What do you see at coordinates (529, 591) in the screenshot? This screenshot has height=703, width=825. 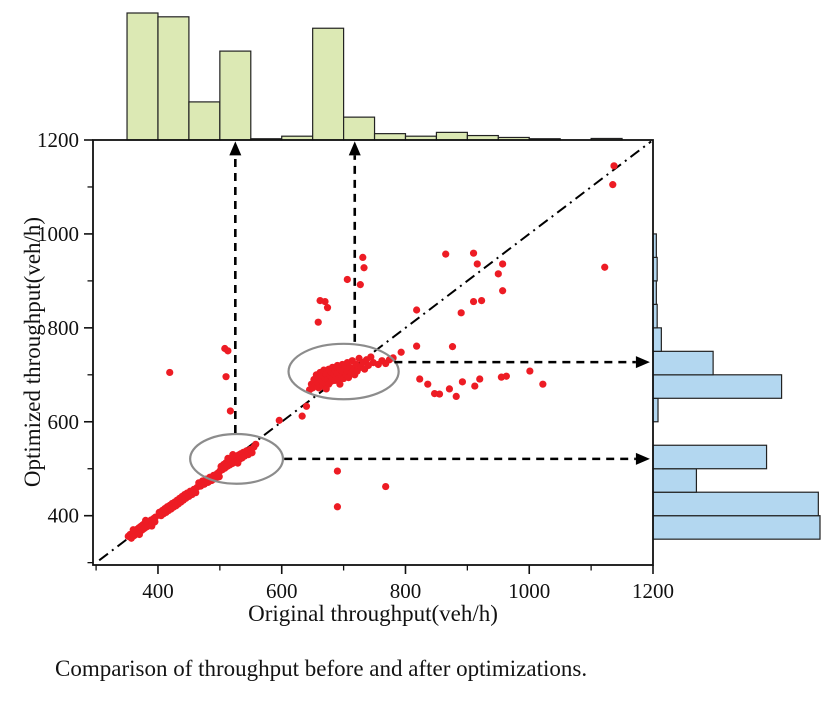 I see `x-tick-label: 1000` at bounding box center [529, 591].